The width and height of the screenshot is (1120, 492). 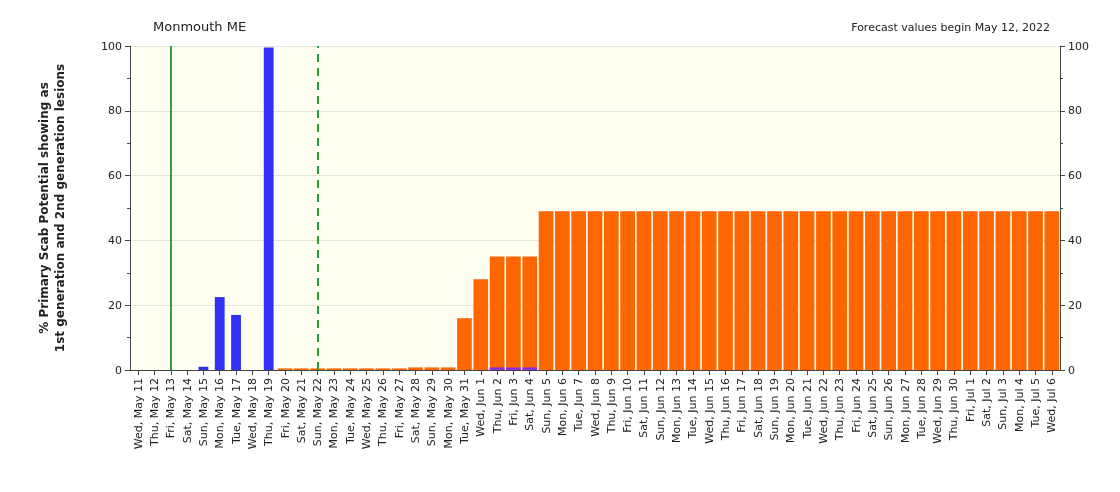 What do you see at coordinates (823, 411) in the screenshot?
I see `x-tick-label: Wed, Jun 22` at bounding box center [823, 411].